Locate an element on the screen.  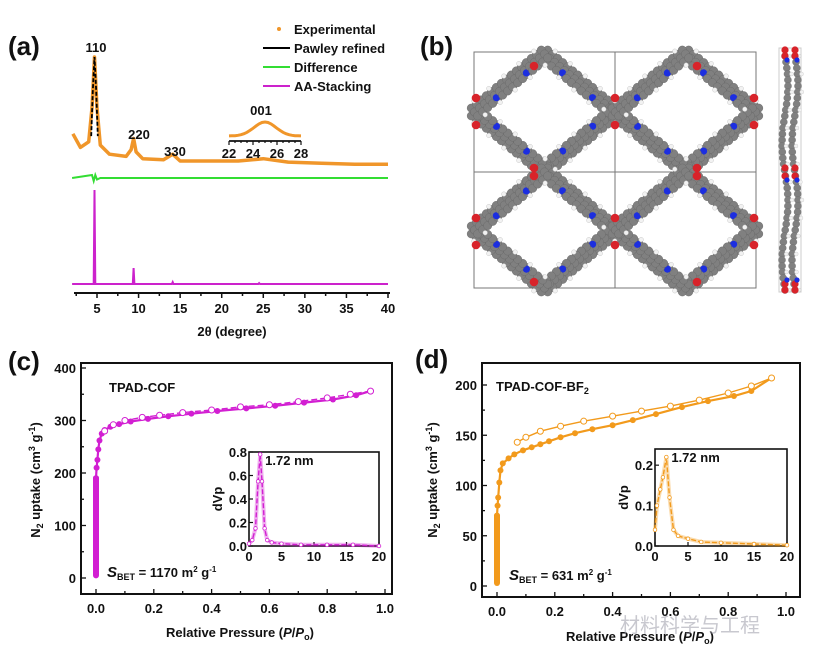
pore-size-curve is located at coordinates (314, 500).